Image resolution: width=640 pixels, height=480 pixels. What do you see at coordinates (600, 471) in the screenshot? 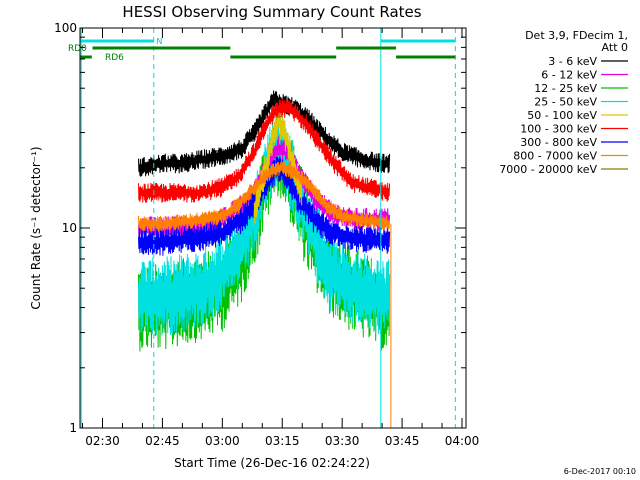
I see `footer-timestamp: 6-Dec-2017 00:10` at bounding box center [600, 471].